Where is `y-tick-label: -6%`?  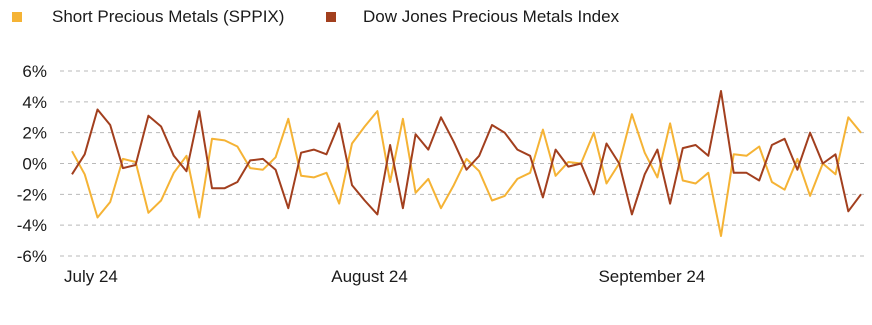 y-tick-label: -6% is located at coordinates (32, 256).